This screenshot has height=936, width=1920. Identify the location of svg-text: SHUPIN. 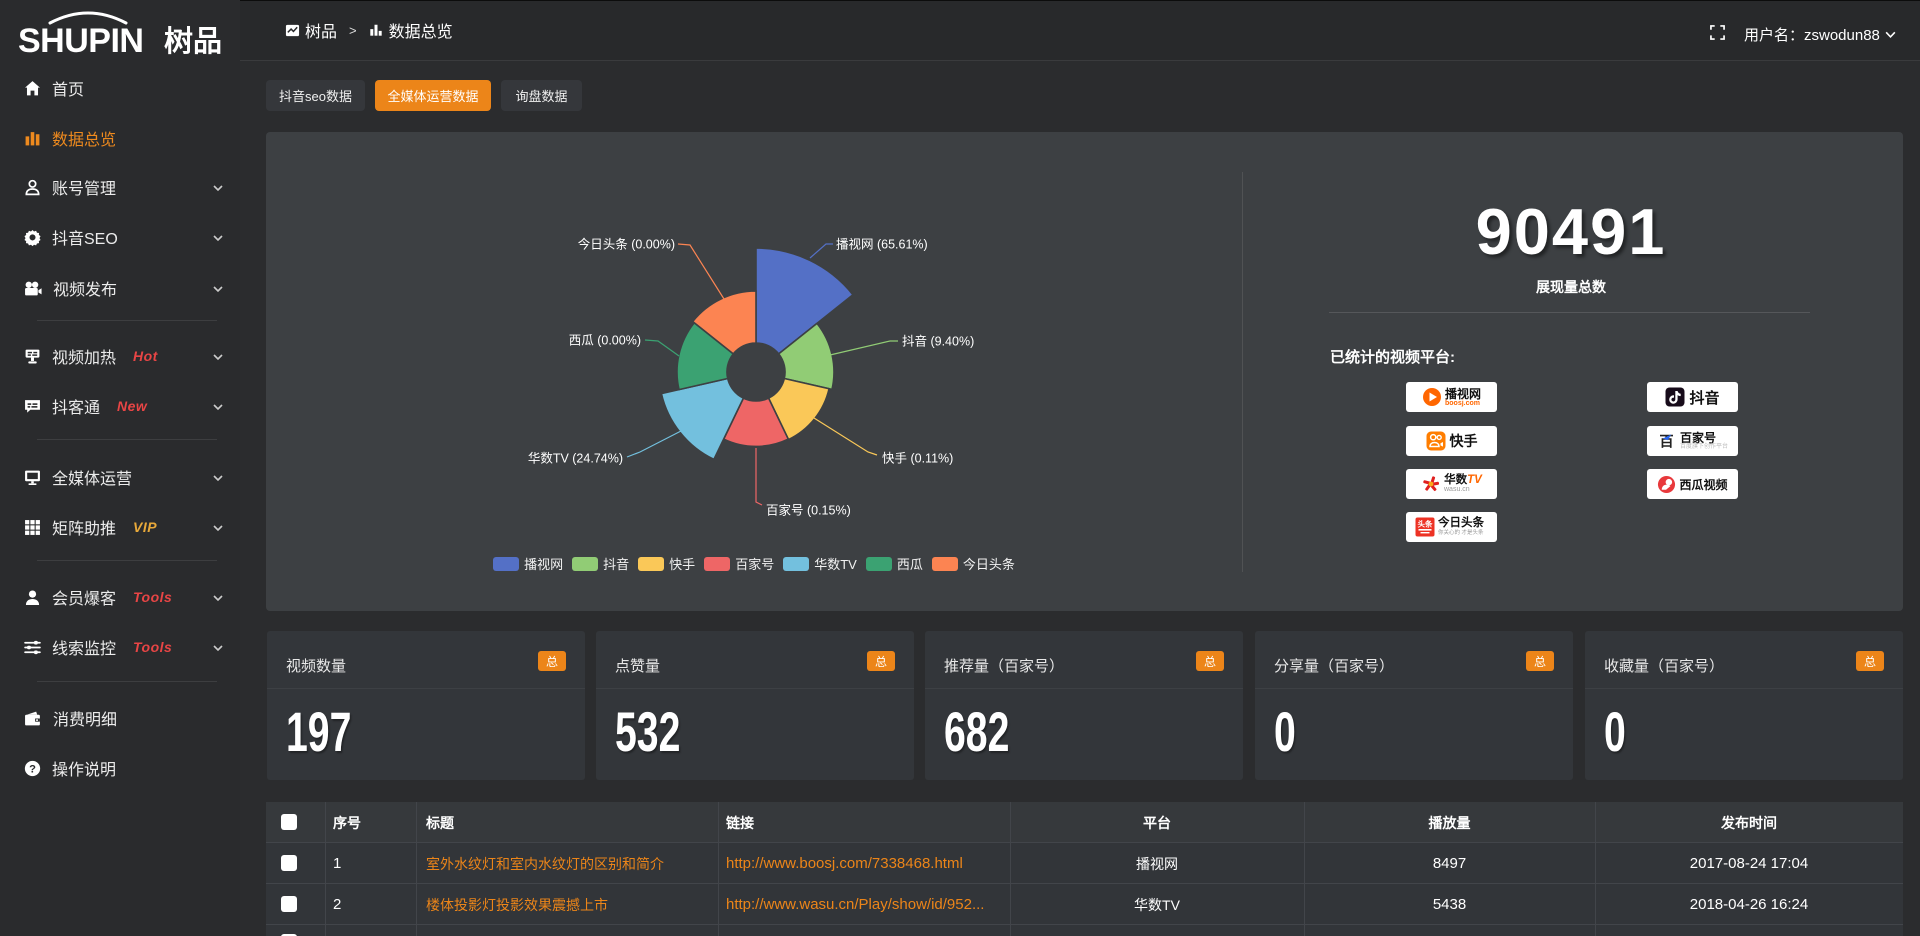
(80, 39).